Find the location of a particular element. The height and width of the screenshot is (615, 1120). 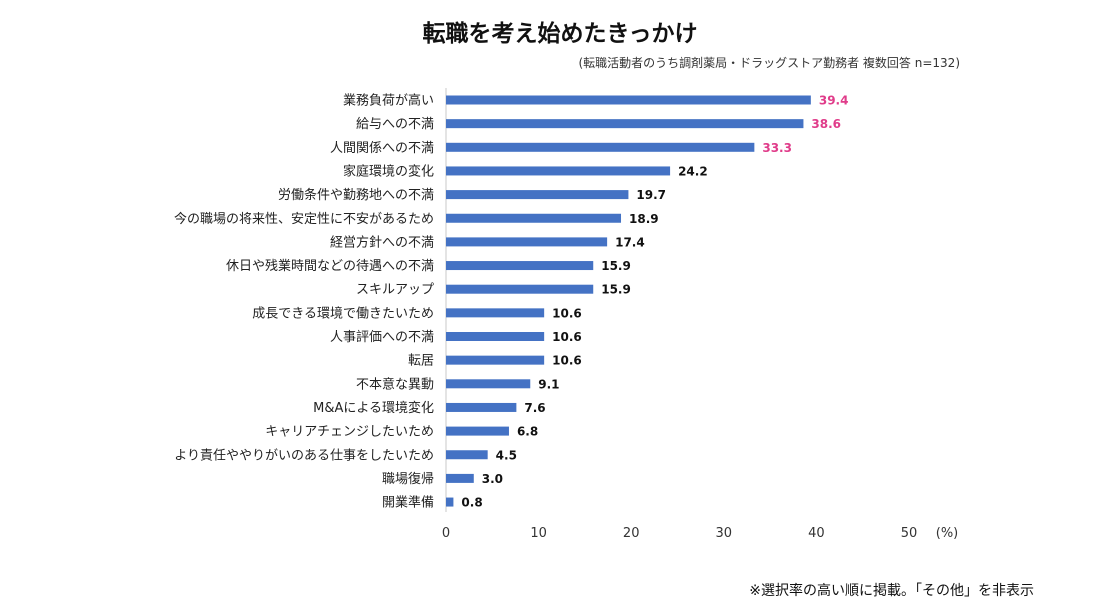

category-label: 家庭環境の変化 is located at coordinates (388, 171).